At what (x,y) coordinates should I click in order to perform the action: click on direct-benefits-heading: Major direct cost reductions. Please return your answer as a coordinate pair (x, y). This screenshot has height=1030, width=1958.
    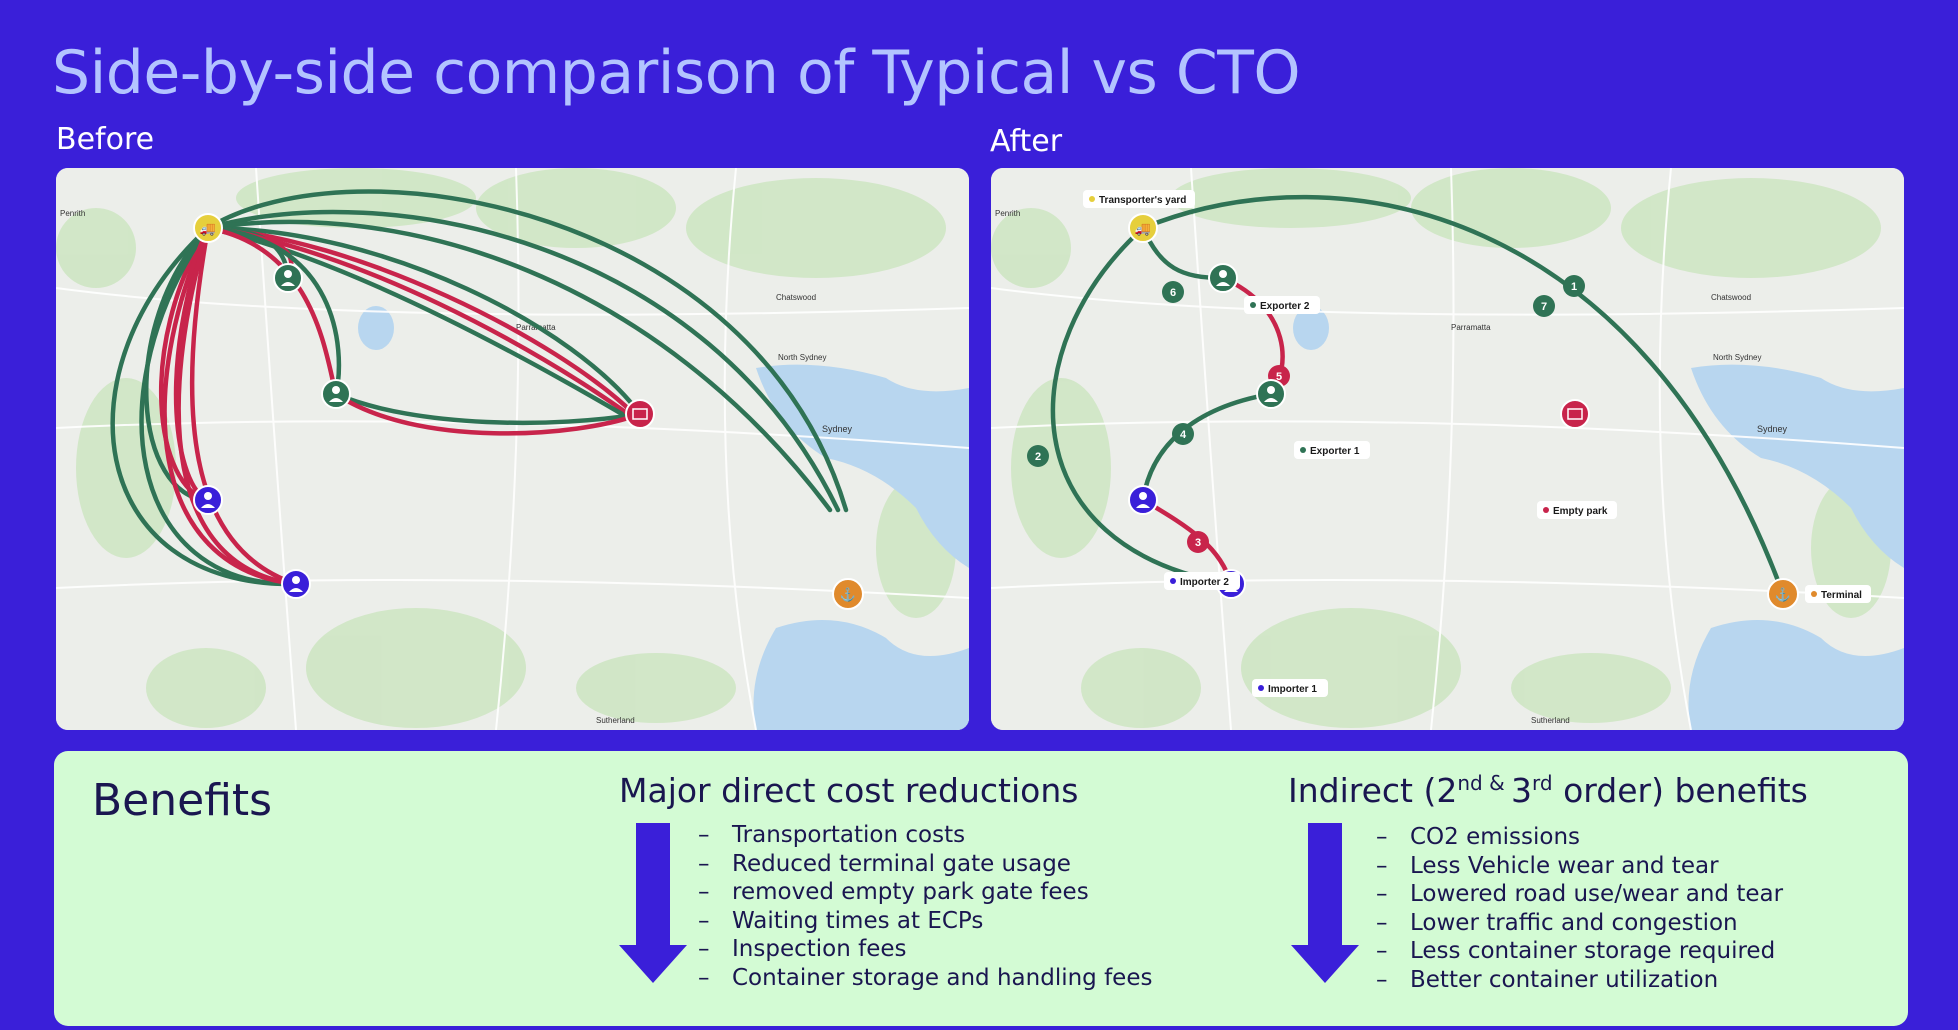
    Looking at the image, I should click on (849, 790).